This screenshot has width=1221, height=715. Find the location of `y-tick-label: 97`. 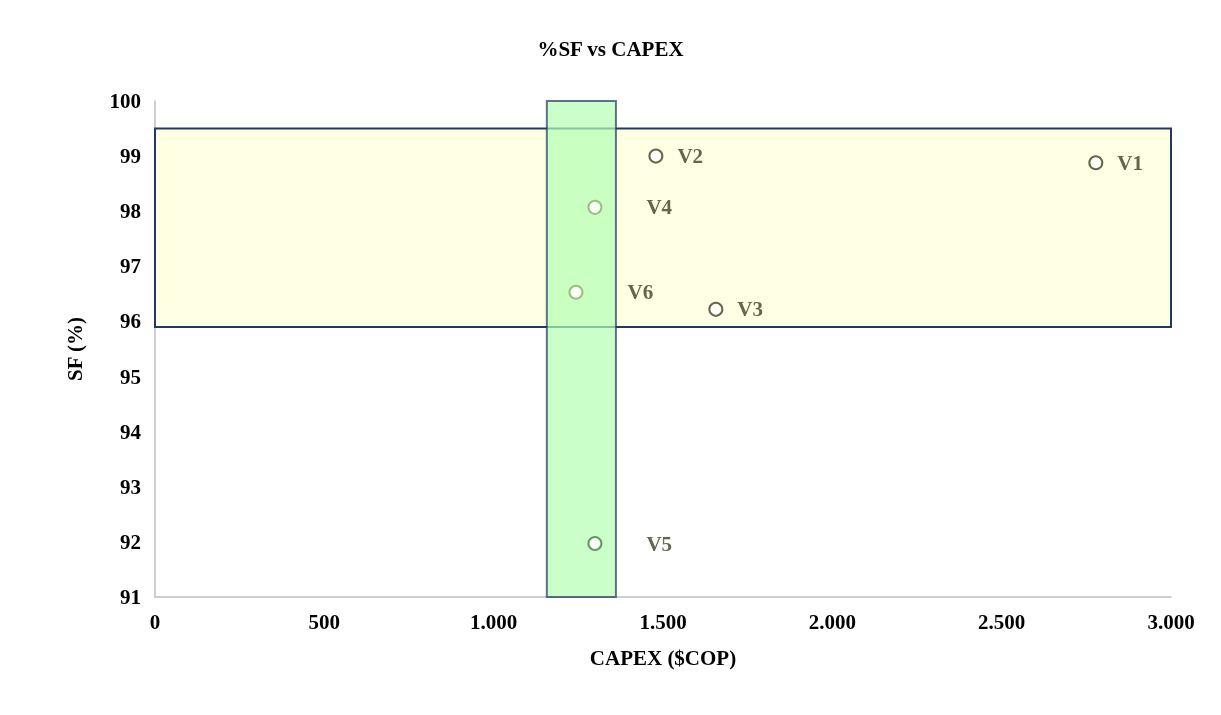

y-tick-label: 97 is located at coordinates (130, 266).